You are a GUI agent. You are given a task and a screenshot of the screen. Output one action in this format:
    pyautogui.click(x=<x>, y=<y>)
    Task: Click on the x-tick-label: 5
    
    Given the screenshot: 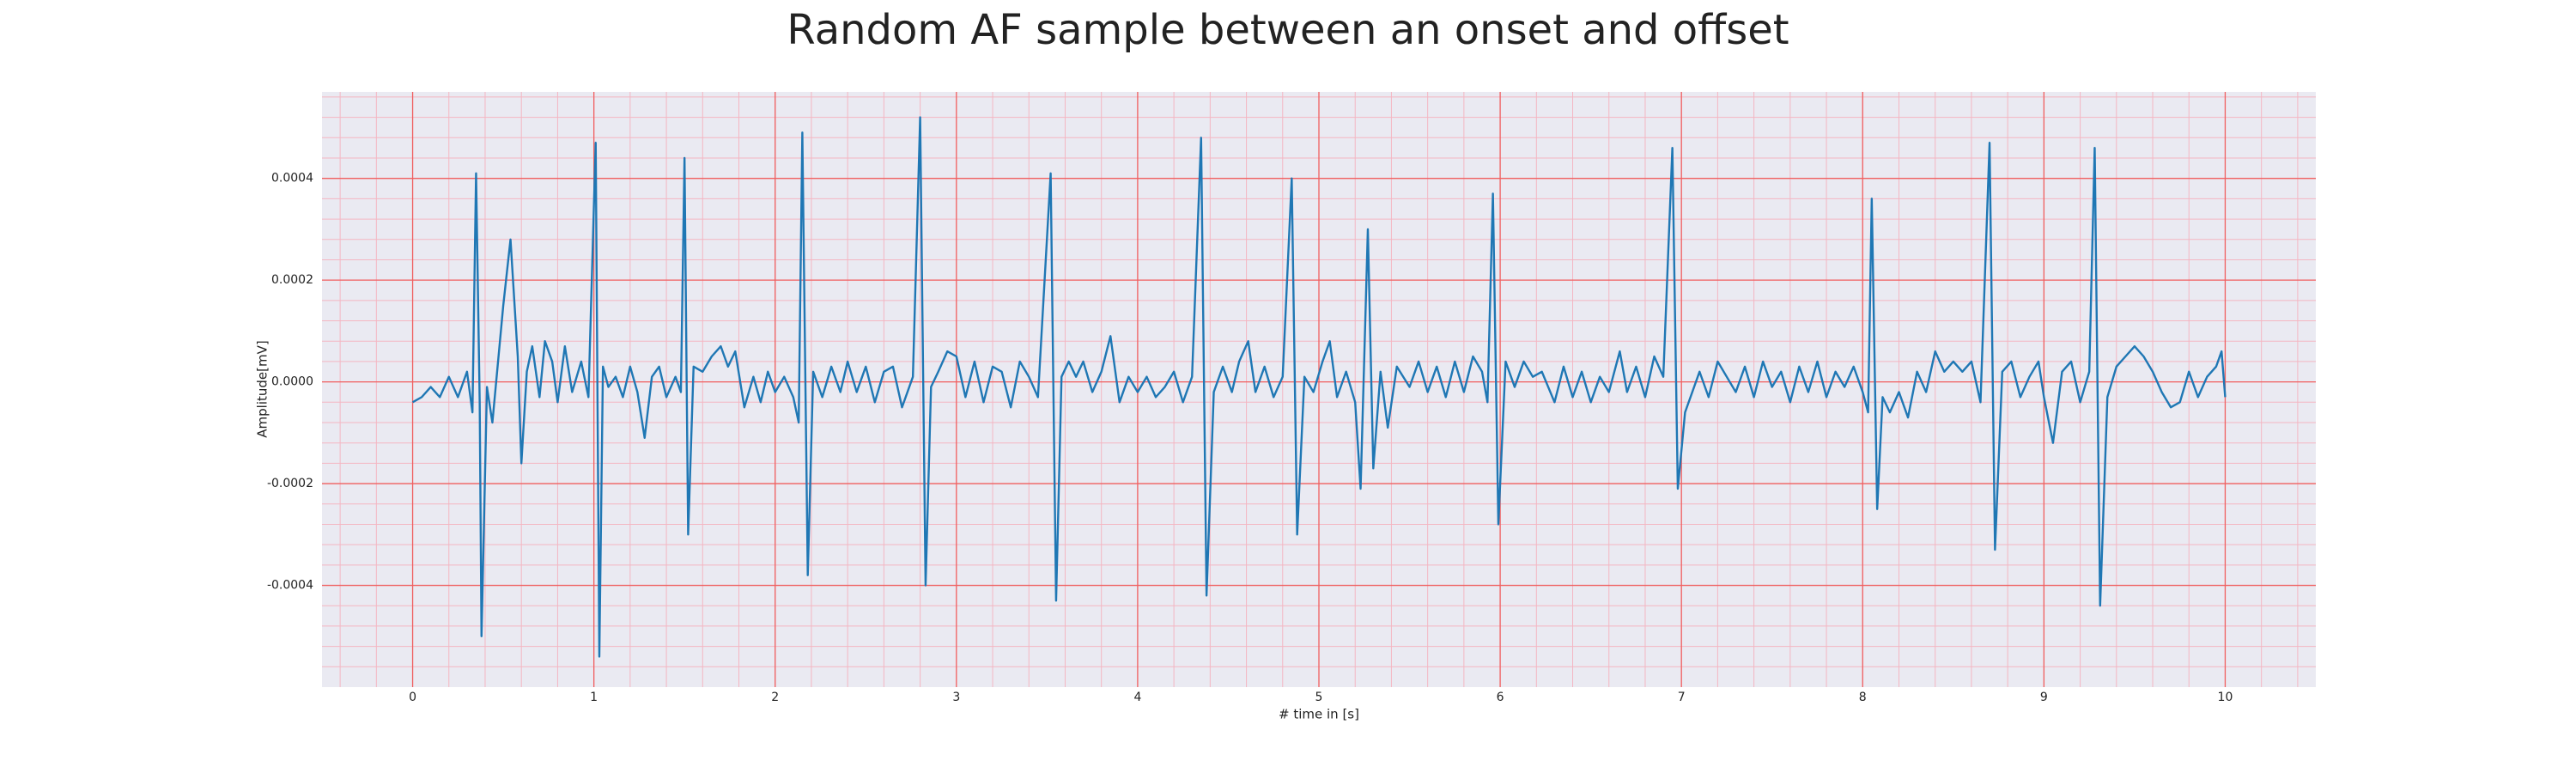 What is the action you would take?
    pyautogui.click(x=1319, y=697)
    